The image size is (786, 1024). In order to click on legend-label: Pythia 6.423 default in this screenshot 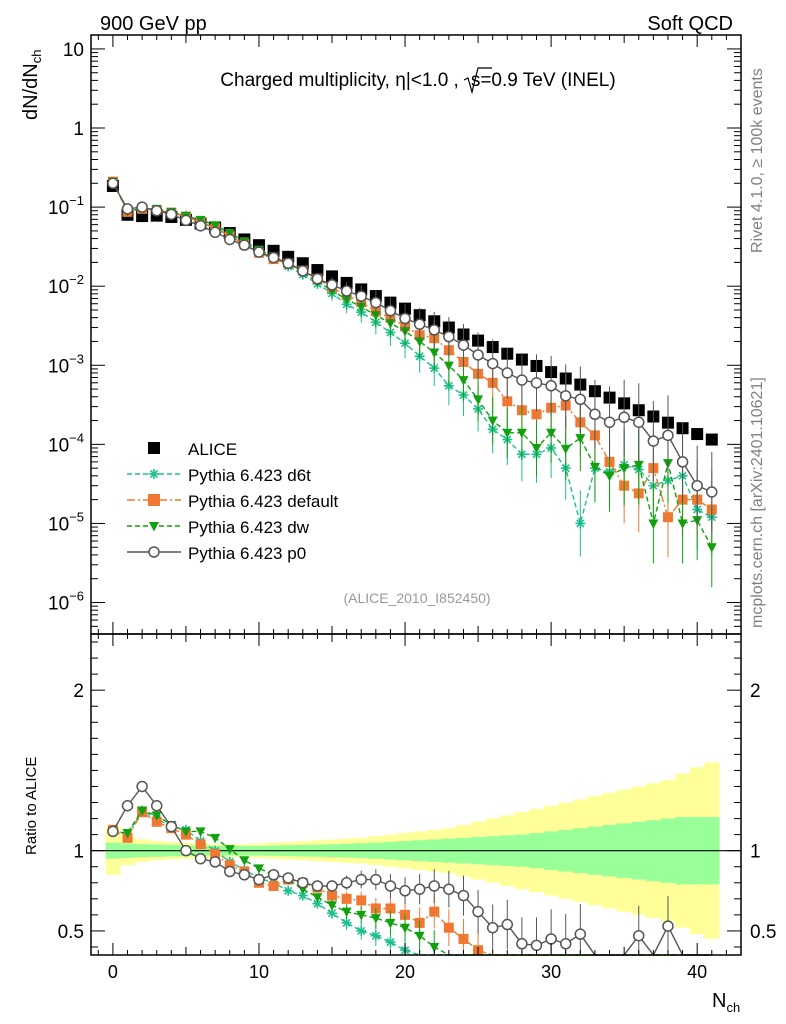, I will do `click(263, 501)`.